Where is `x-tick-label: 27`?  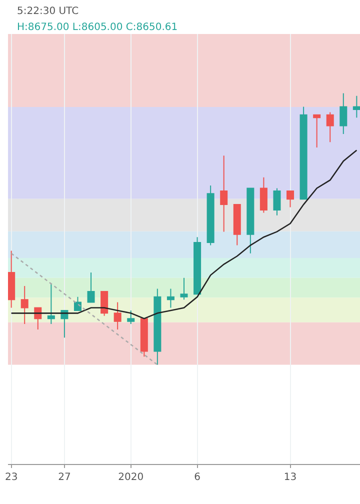
x-tick-label: 27 is located at coordinates (64, 477).